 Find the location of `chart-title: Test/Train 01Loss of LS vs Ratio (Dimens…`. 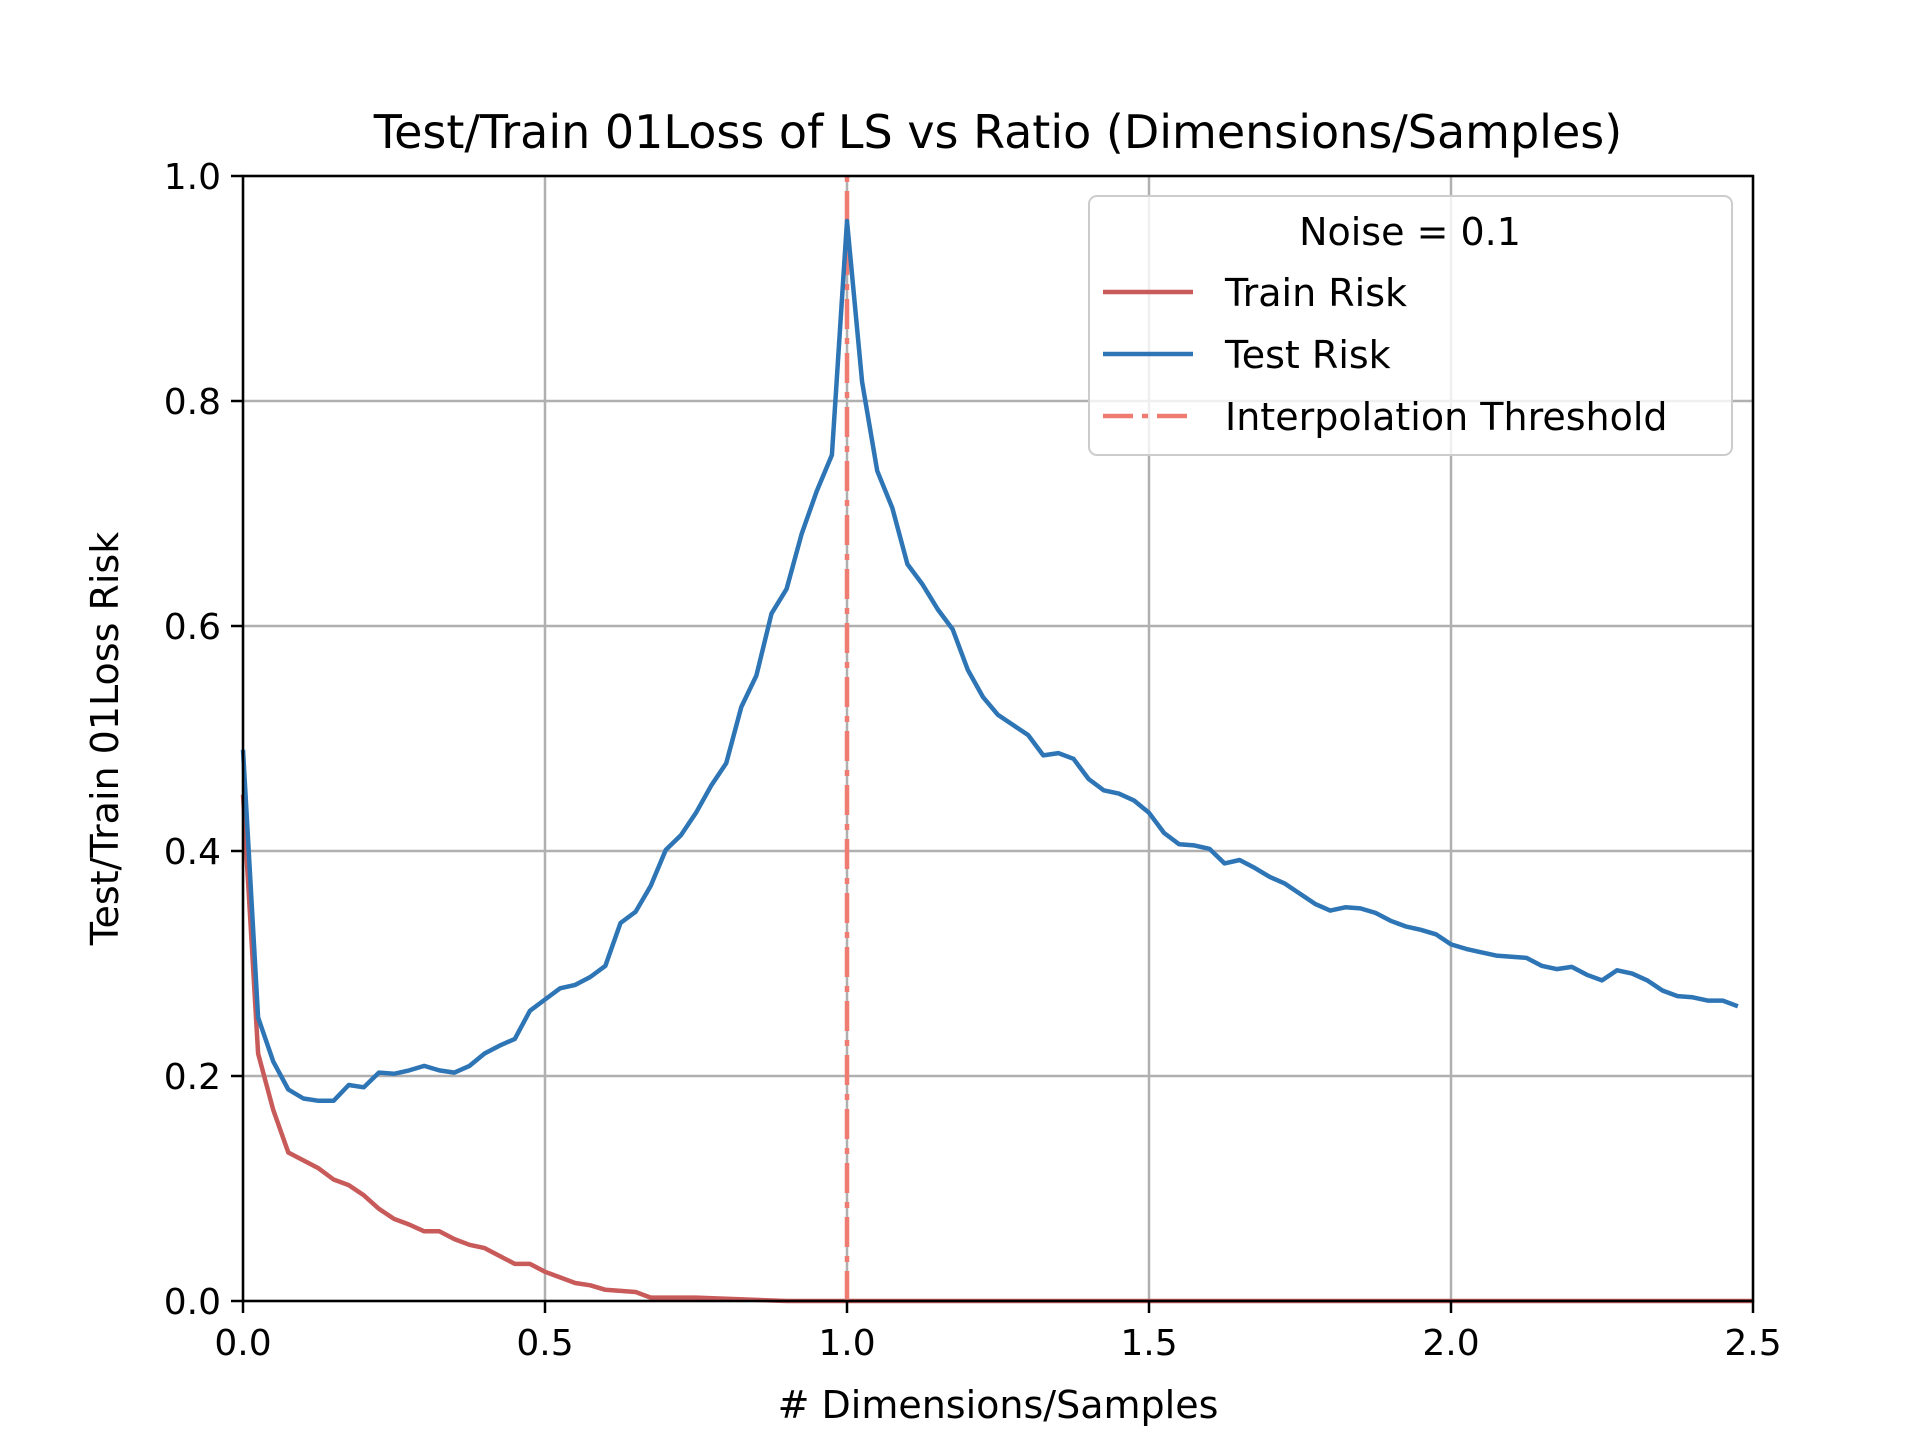

chart-title: Test/Train 01Loss of LS vs Ratio (Dimens… is located at coordinates (997, 132).